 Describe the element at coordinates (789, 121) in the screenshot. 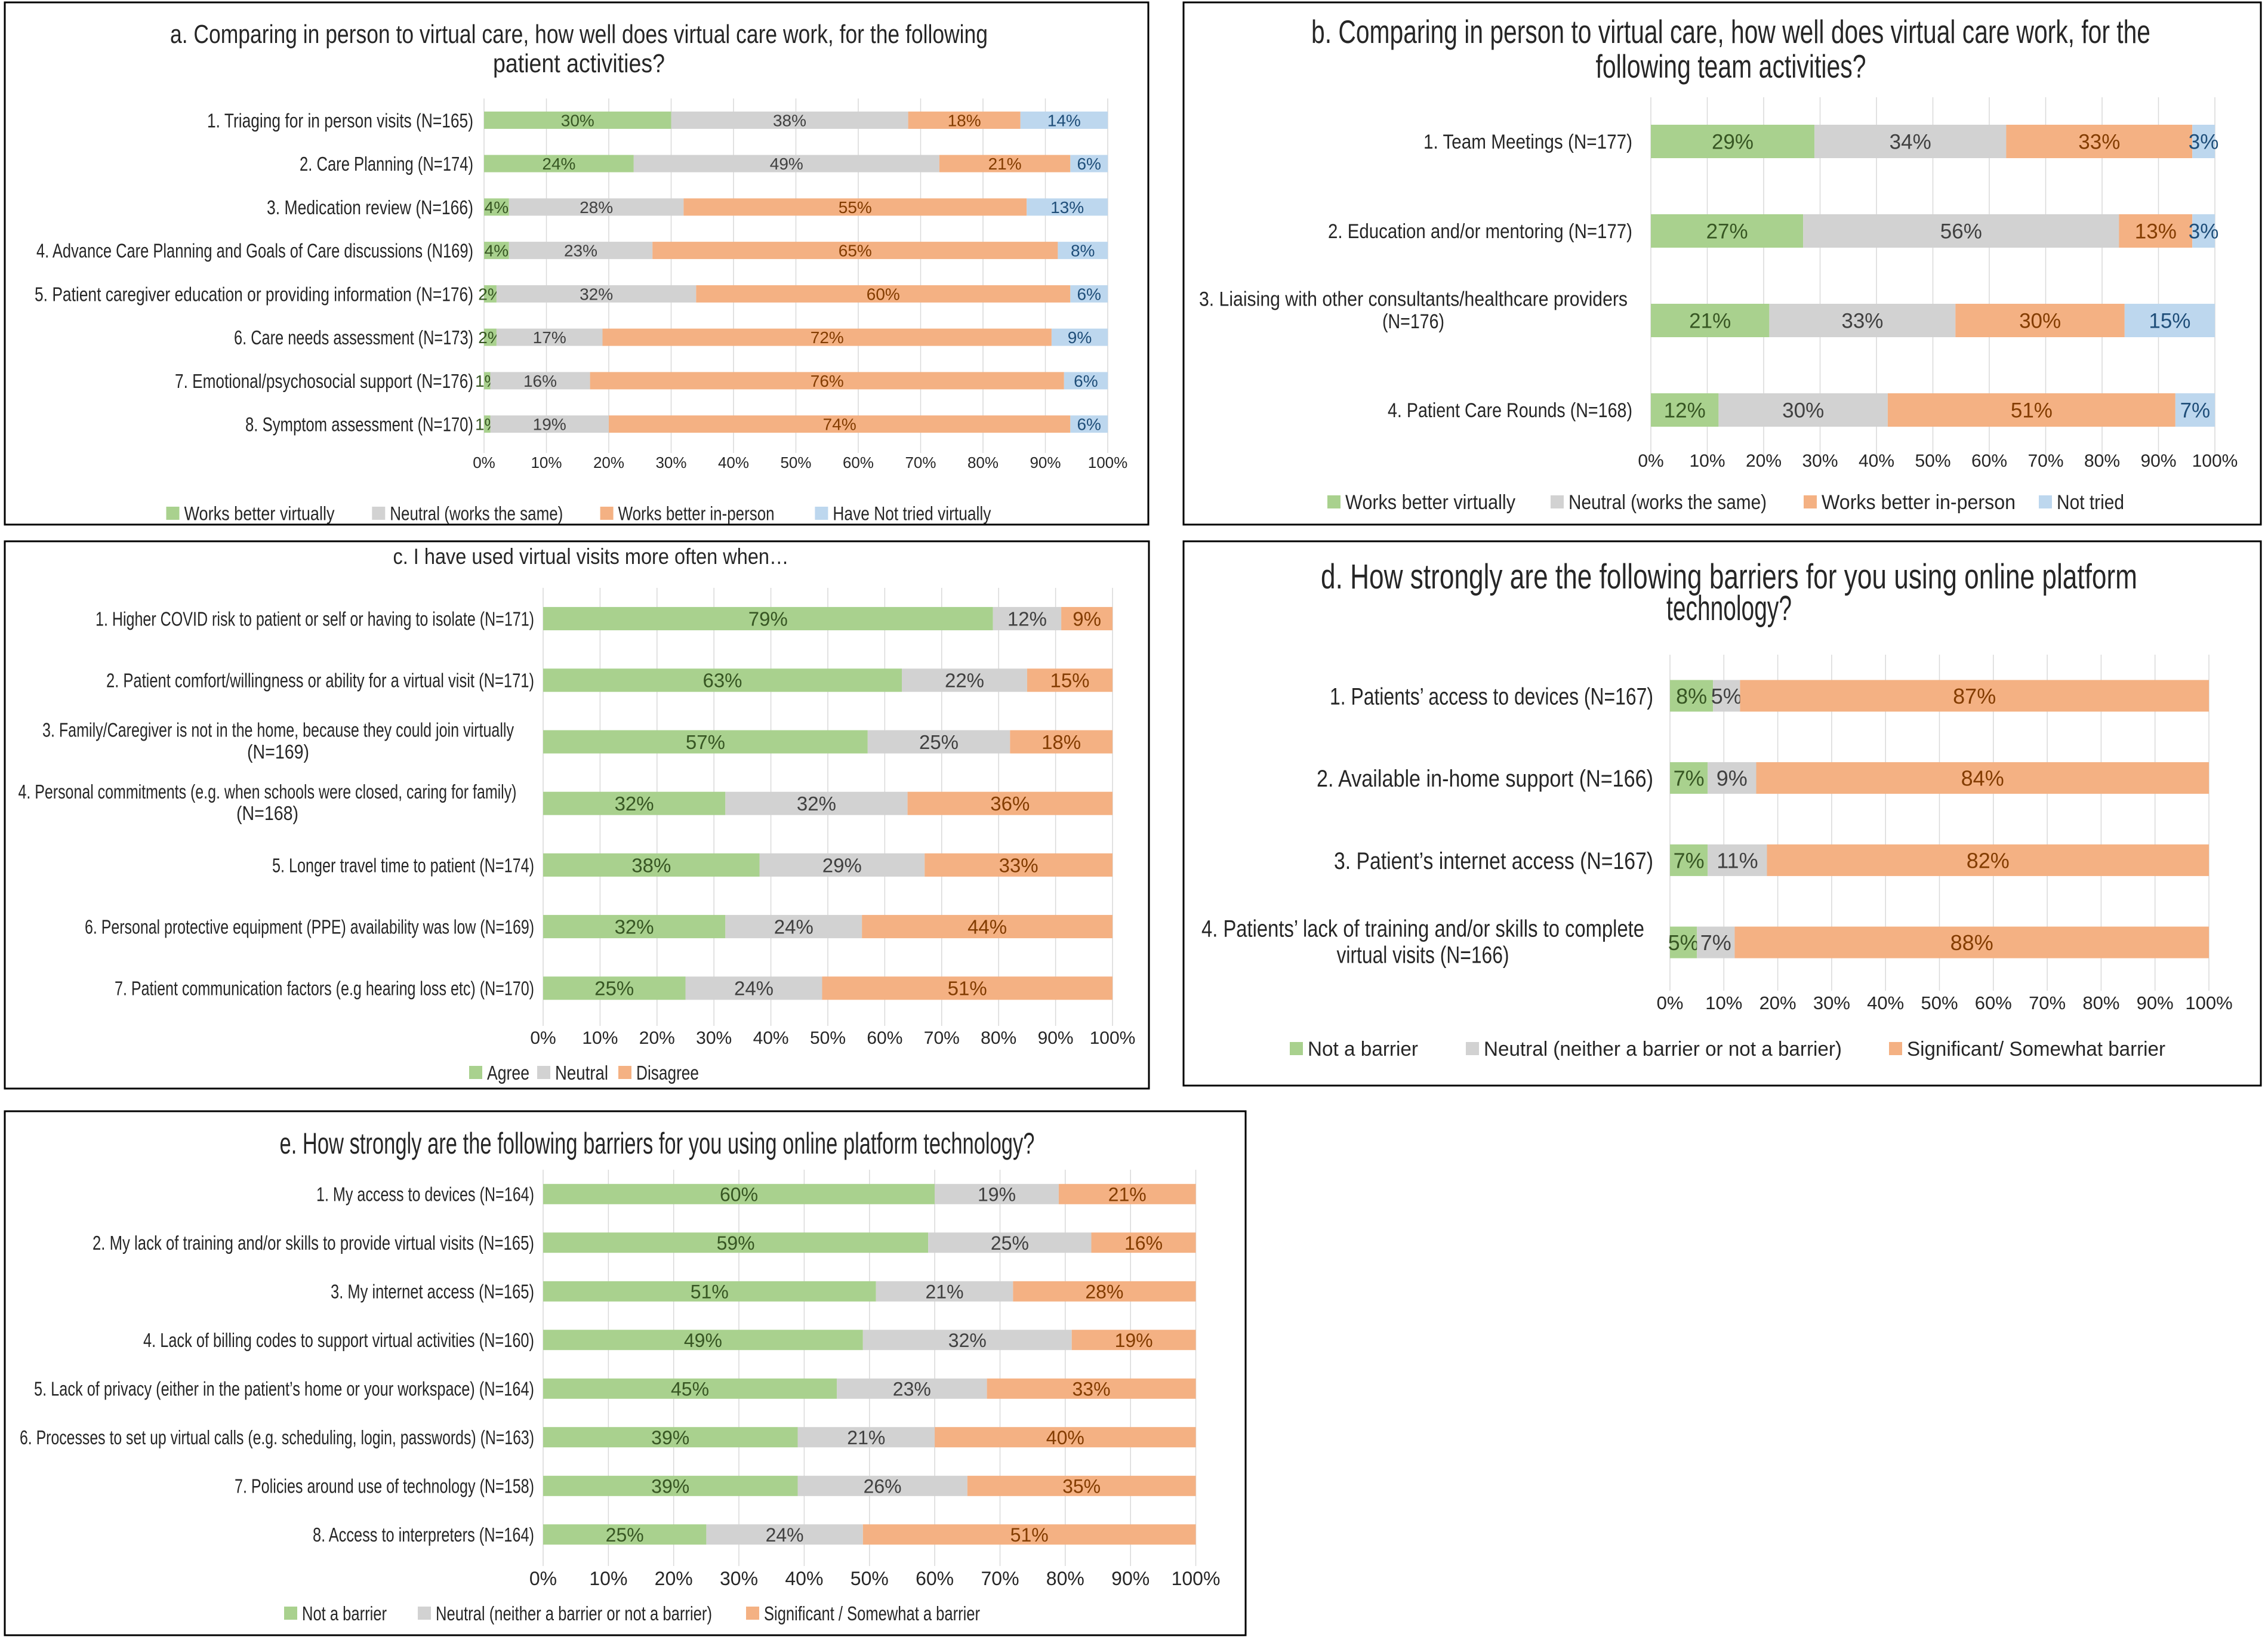

I see `svg-text: 38%` at that location.